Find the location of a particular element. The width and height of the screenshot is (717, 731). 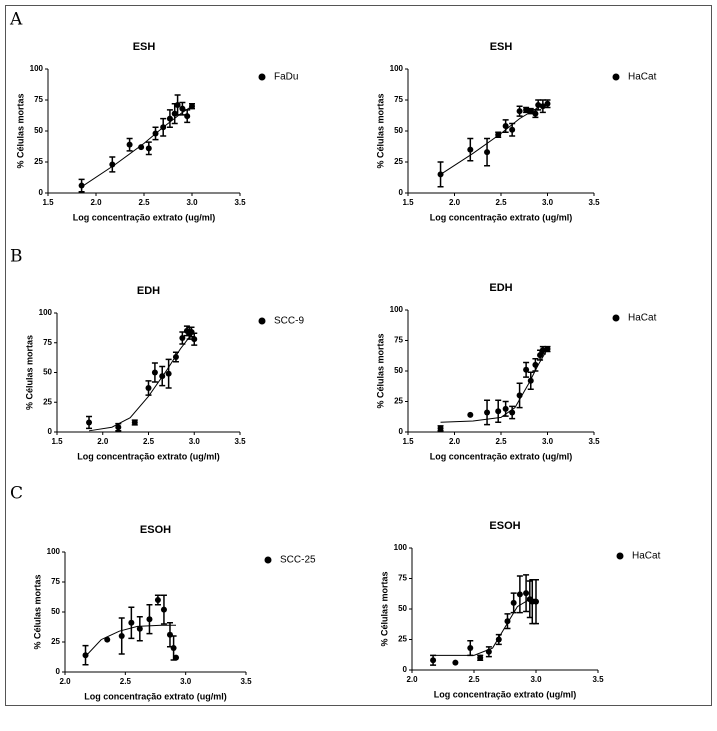

legend-label: SCC-25 is located at coordinates (298, 560).